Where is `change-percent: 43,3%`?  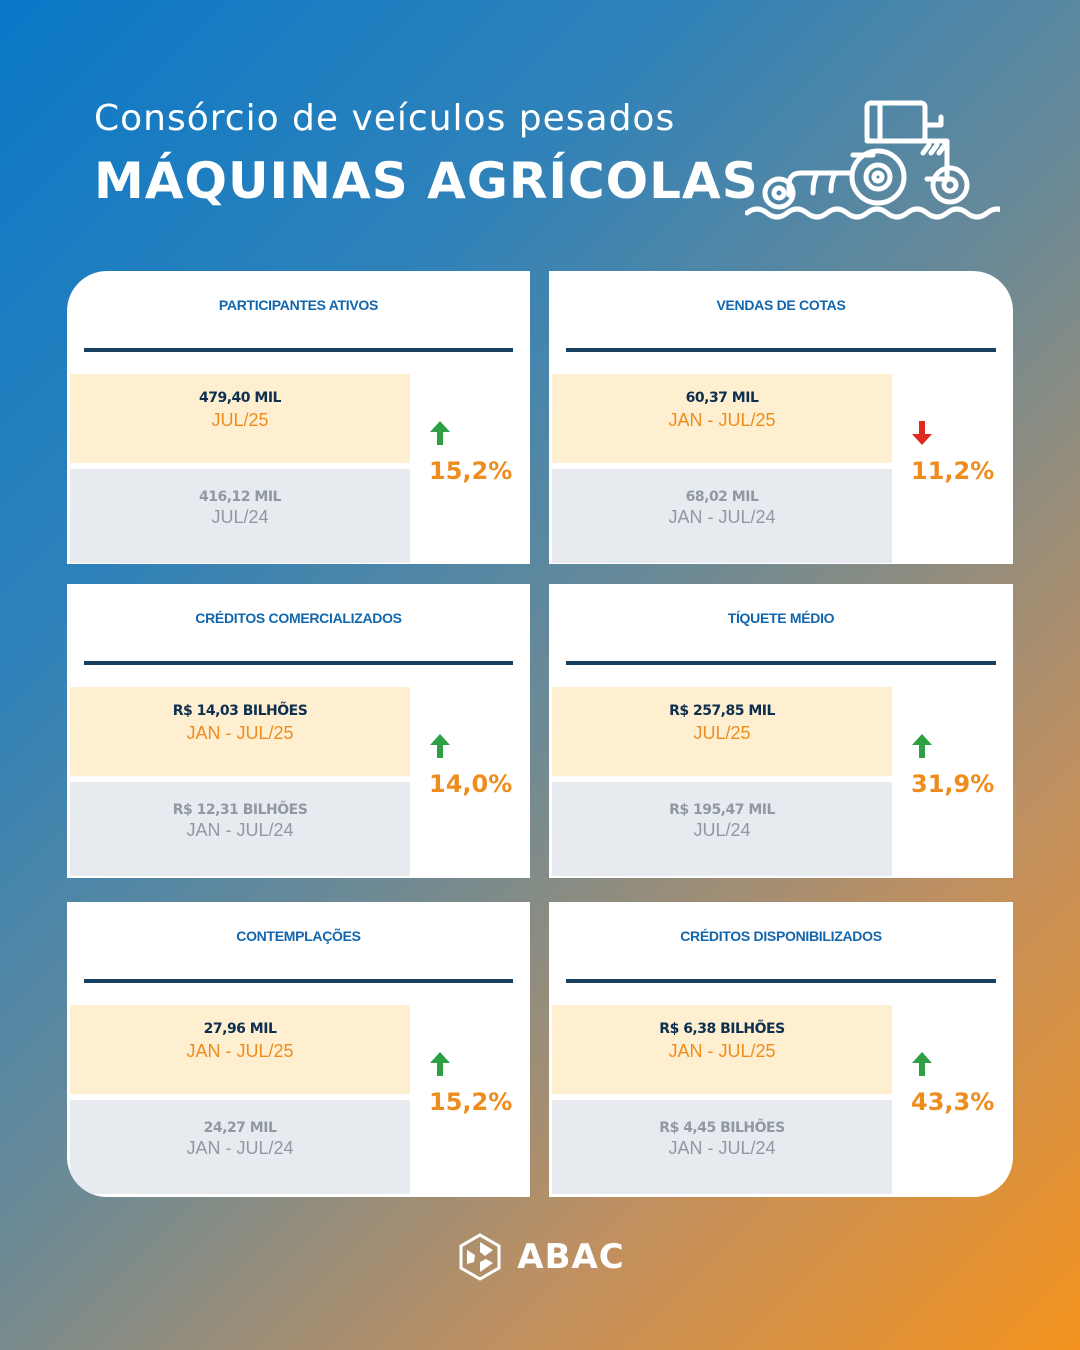 change-percent: 43,3% is located at coordinates (953, 1102).